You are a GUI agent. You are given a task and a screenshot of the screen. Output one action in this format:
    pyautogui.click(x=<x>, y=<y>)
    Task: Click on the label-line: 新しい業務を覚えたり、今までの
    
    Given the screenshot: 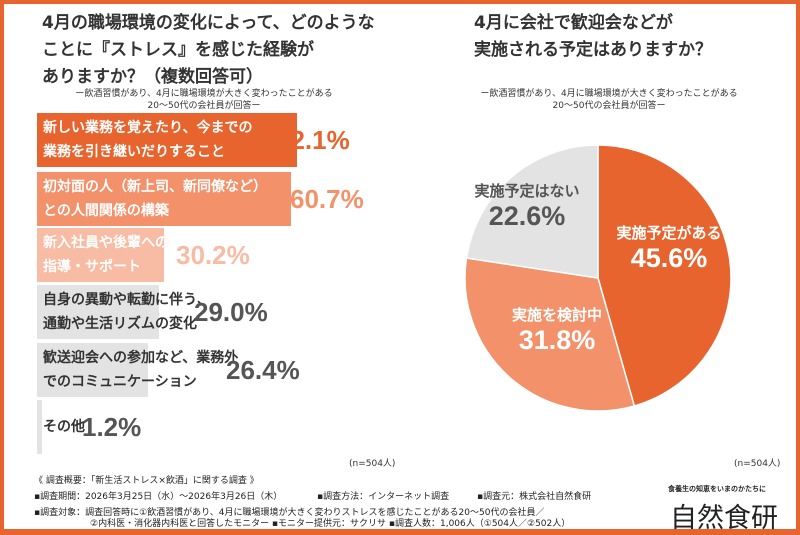 What is the action you would take?
    pyautogui.click(x=148, y=128)
    